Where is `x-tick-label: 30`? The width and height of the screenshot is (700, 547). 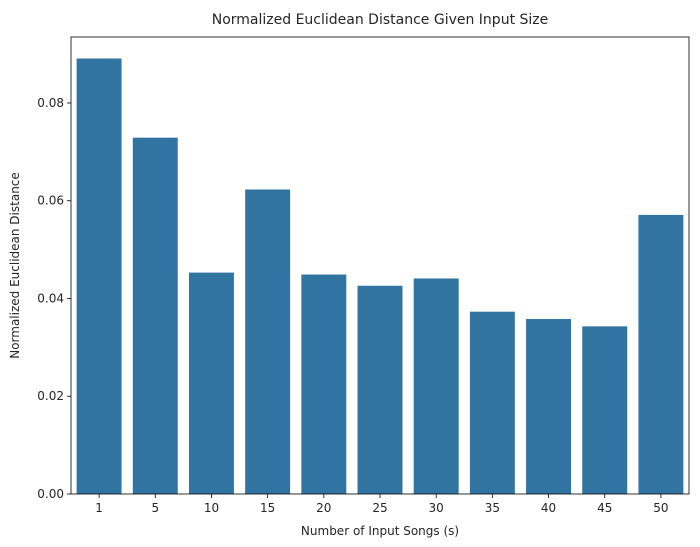 x-tick-label: 30 is located at coordinates (436, 508).